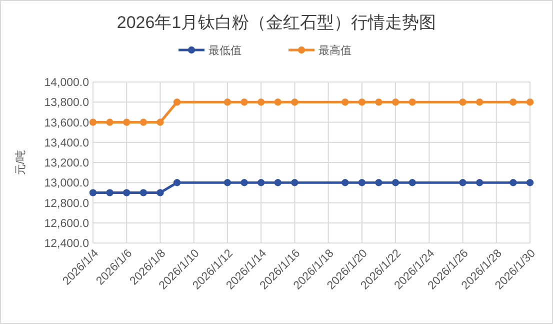 Image resolution: width=553 pixels, height=324 pixels. I want to click on y-tick-label: 12,800.0, so click(66, 204).